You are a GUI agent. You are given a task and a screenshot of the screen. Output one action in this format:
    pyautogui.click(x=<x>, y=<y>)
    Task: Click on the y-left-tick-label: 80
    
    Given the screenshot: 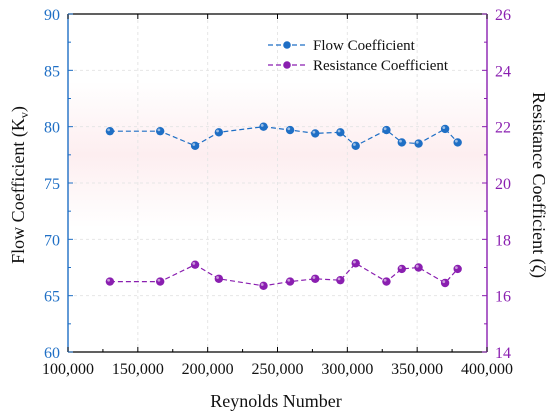 What is the action you would take?
    pyautogui.click(x=52, y=128)
    